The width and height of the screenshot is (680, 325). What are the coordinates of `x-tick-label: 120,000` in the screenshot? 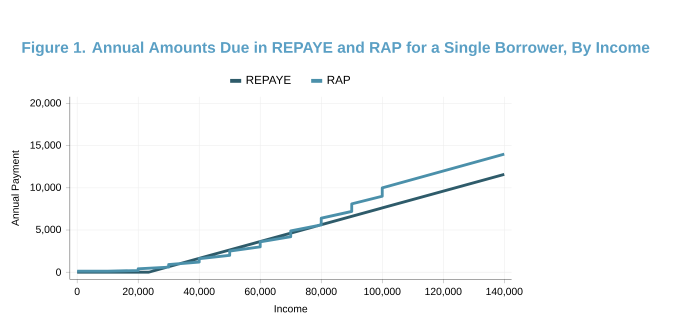 It's located at (443, 292).